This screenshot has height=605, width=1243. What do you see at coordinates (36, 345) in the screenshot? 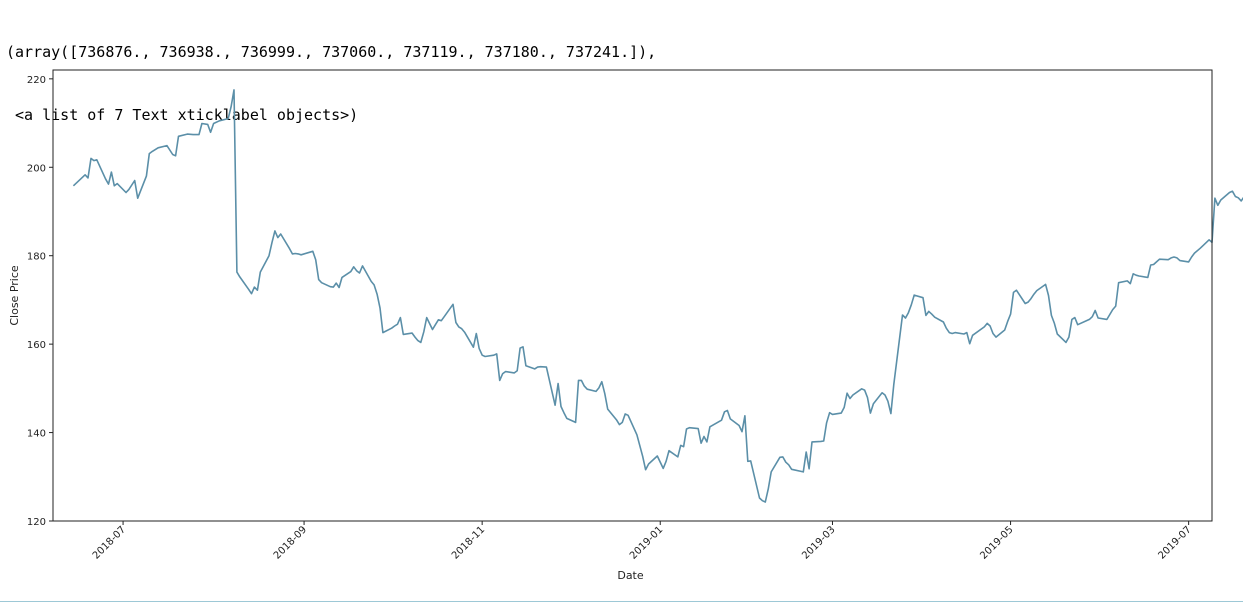
I see `y-tick-label-160: 160` at bounding box center [36, 345].